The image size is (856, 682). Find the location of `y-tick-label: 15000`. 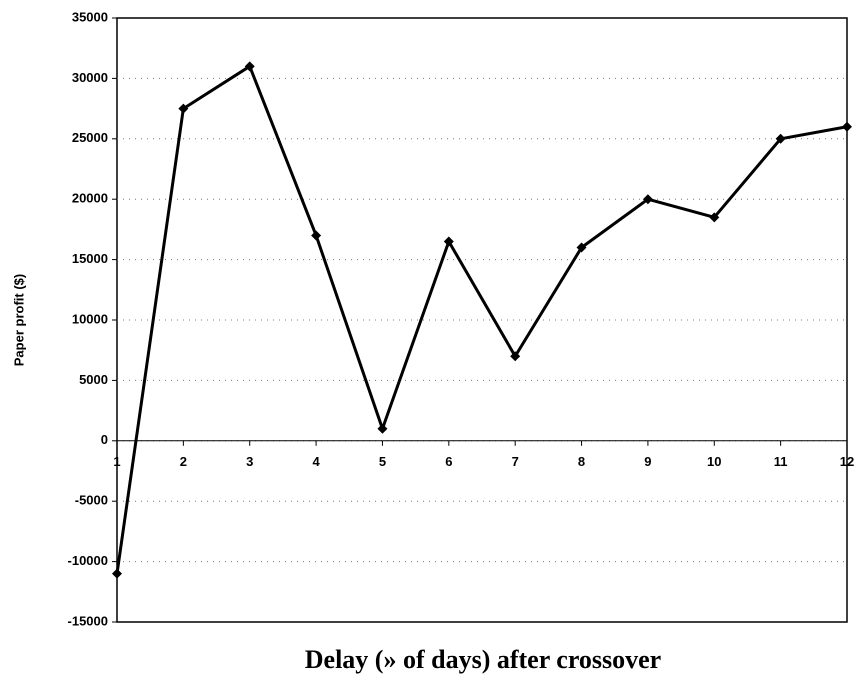

y-tick-label: 15000 is located at coordinates (90, 258).